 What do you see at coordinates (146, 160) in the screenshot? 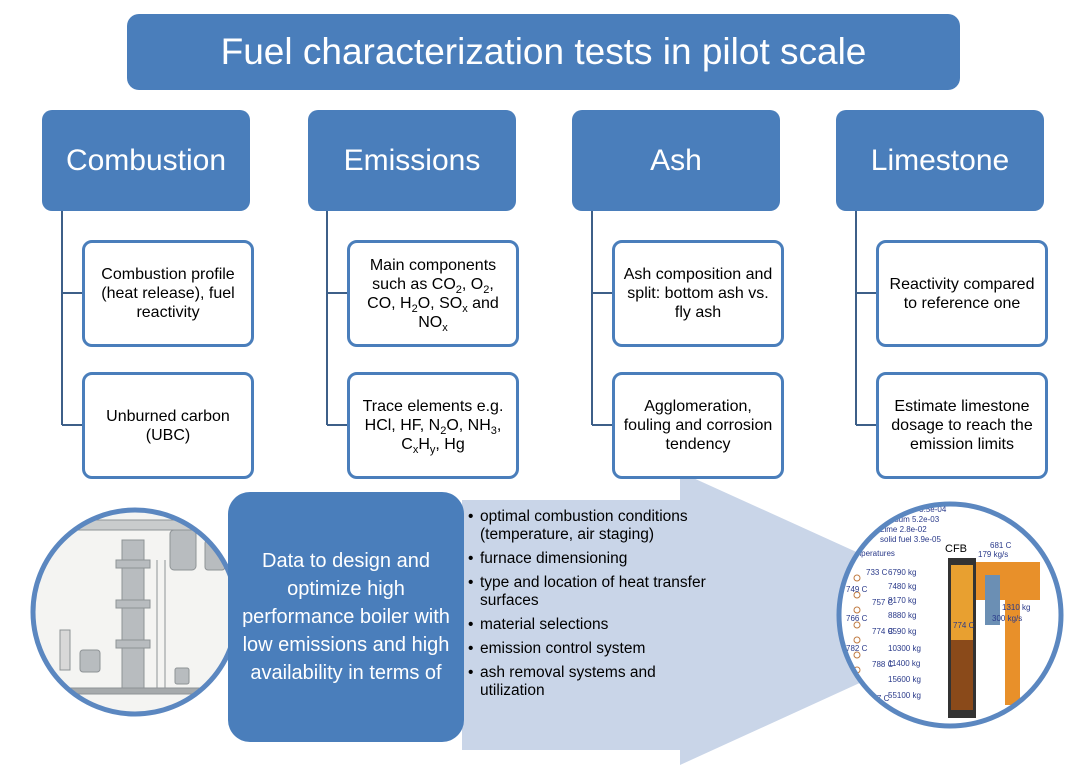
I see `column-header: Combustion` at bounding box center [146, 160].